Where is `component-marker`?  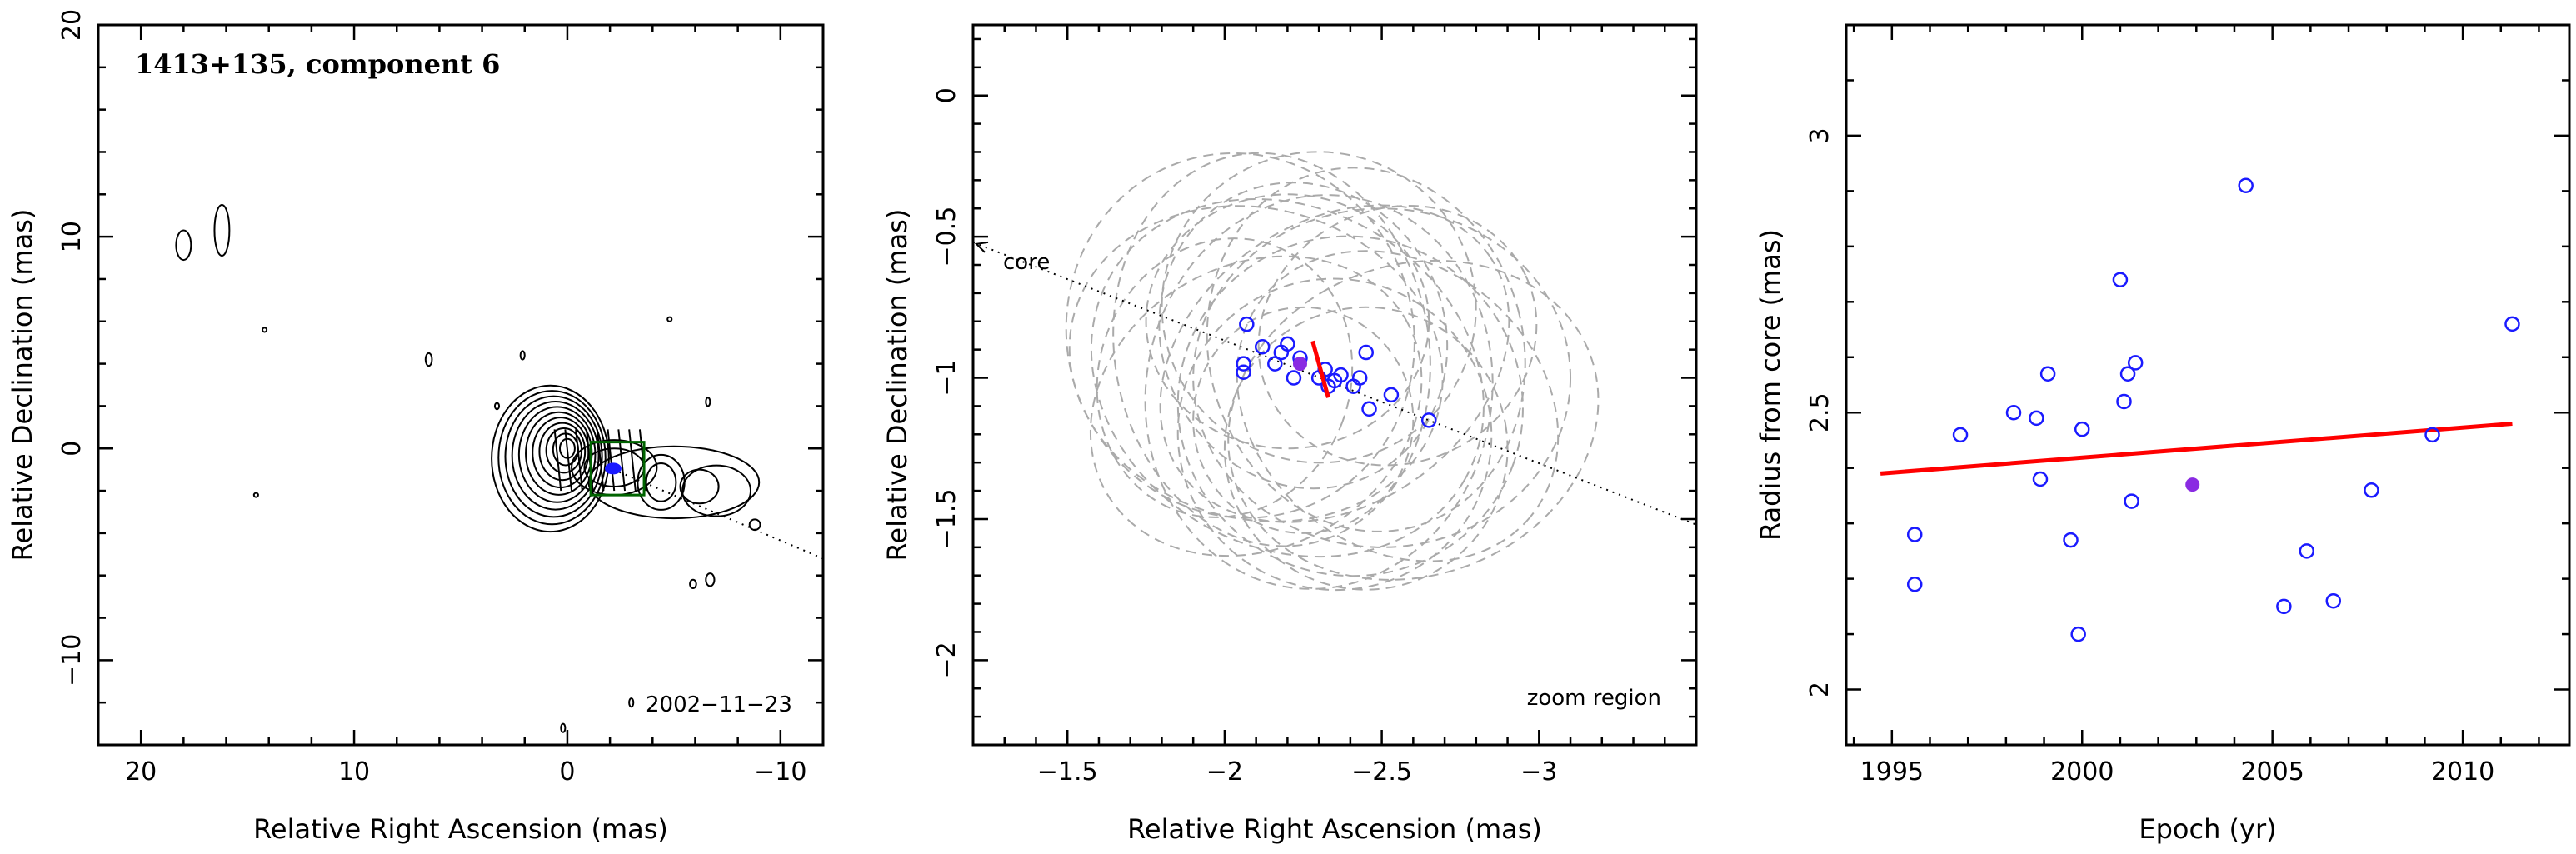
component-marker is located at coordinates (613, 468).